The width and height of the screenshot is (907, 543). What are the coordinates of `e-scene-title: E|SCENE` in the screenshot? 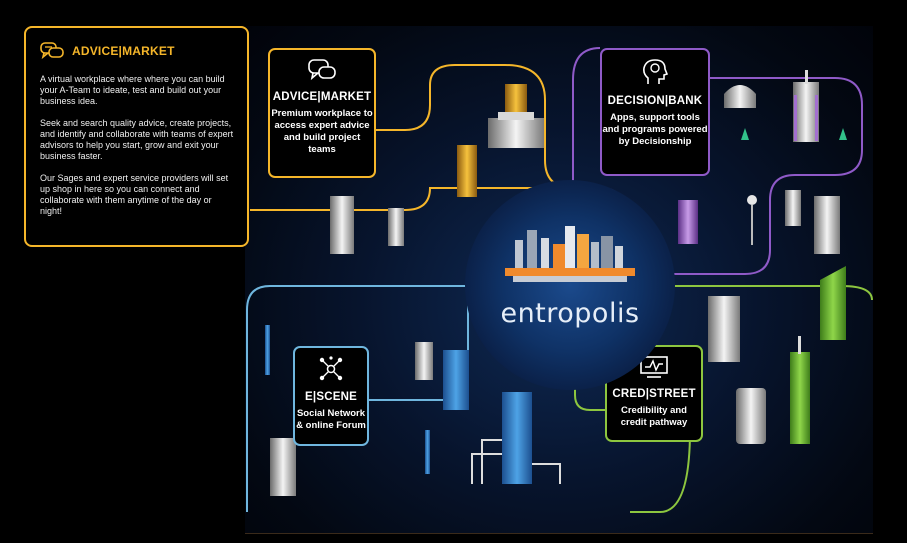 It's located at (331, 397).